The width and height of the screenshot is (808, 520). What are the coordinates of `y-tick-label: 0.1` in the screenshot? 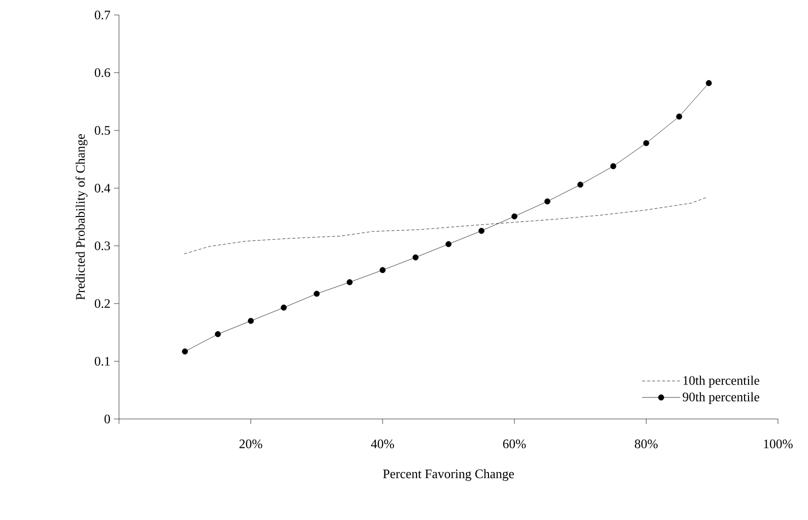 It's located at (102, 361).